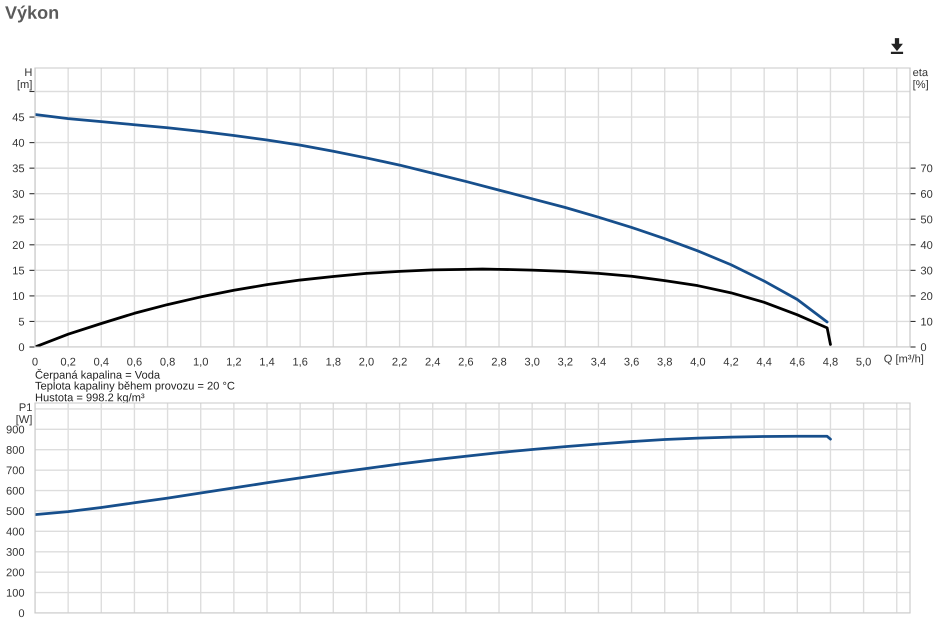  Describe the element at coordinates (300, 362) in the screenshot. I see `x-tick-label: 1,6` at that location.